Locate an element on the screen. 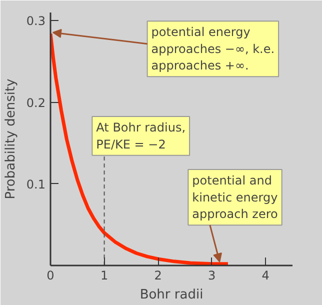 The width and height of the screenshot is (322, 305). annotation: potential and kinetic energy approach zero is located at coordinates (235, 198).